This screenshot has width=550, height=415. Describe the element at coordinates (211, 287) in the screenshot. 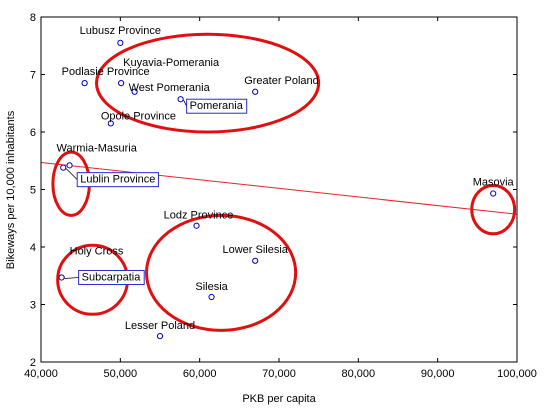

I see `label-silesia: Silesia` at that location.